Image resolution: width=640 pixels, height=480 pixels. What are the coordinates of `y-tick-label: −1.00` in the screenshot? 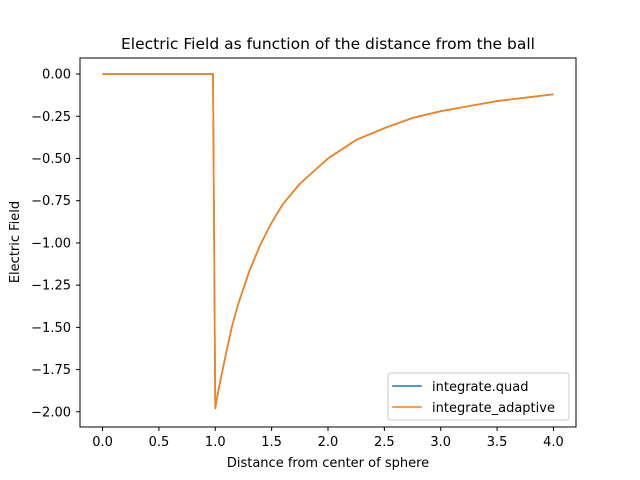 It's located at (51, 243).